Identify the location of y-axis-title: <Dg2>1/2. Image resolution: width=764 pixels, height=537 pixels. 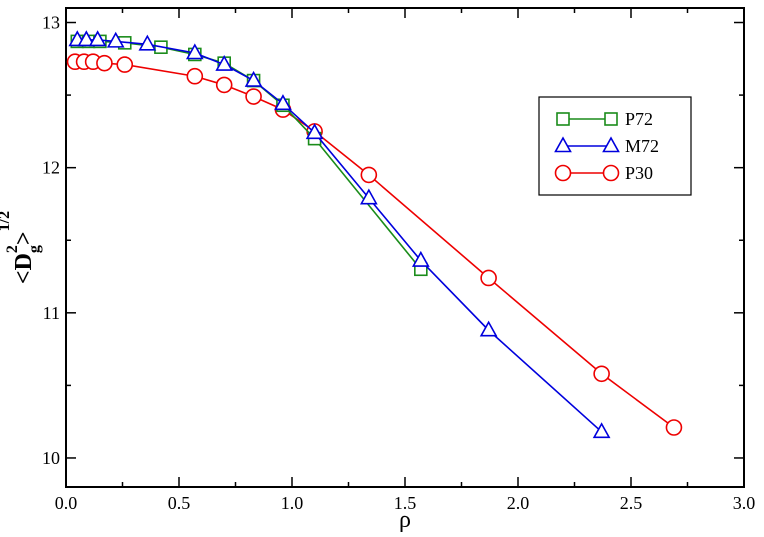
(21, 247).